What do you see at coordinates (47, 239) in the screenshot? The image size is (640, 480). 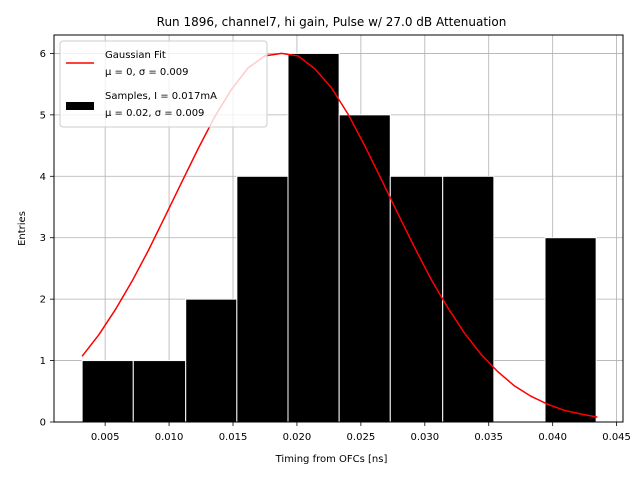 I see `y-axis-ticks: 0 1 2 3 4 5 6` at bounding box center [47, 239].